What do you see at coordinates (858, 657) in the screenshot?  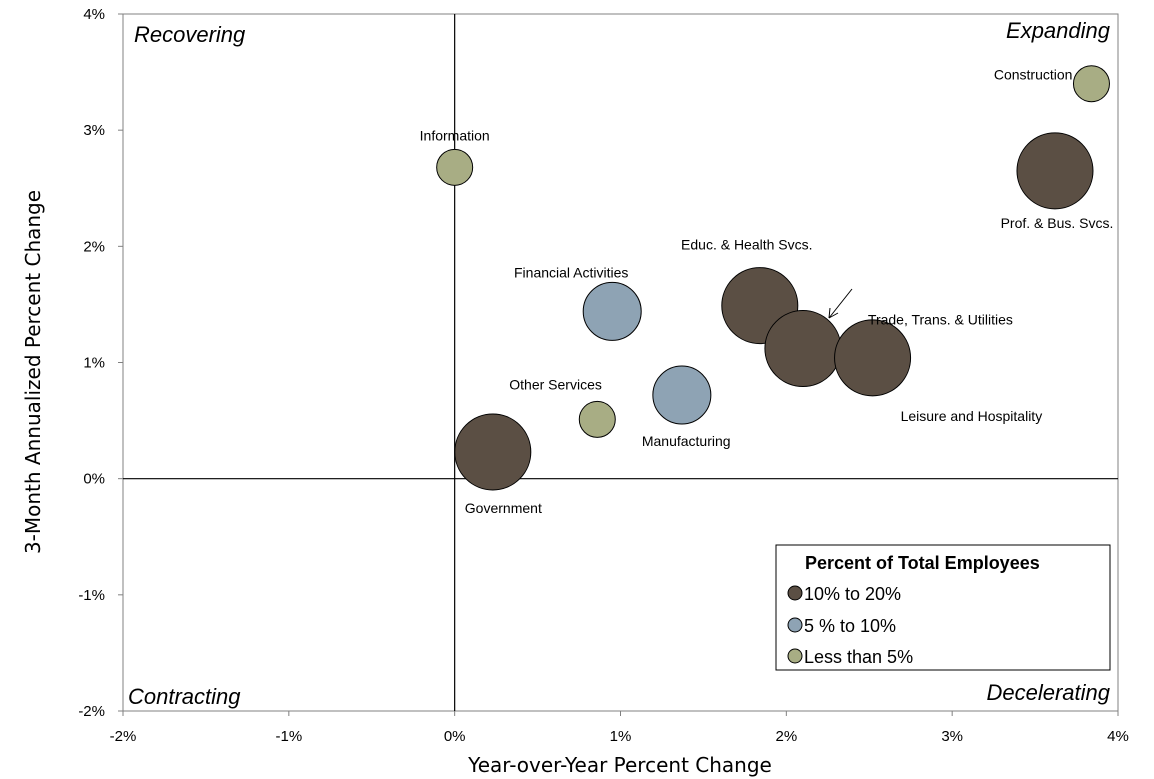 I see `legend-label-small: Less than 5%` at bounding box center [858, 657].